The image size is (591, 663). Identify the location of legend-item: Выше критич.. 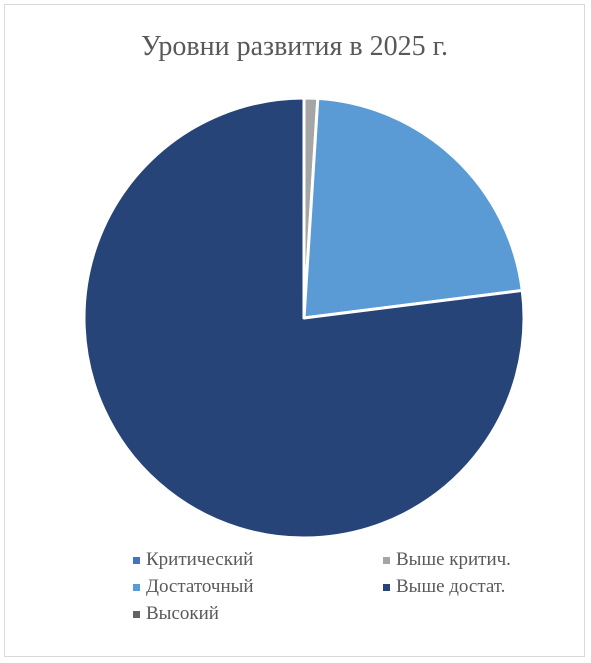
(447, 560).